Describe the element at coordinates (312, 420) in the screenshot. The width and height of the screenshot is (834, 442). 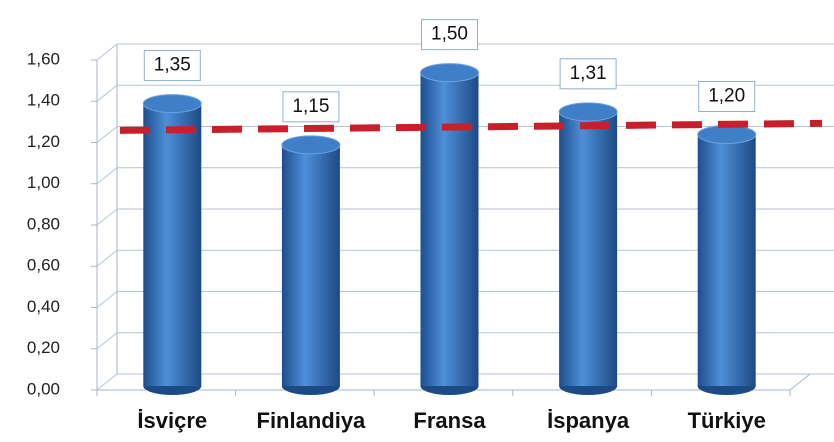
I see `x-tick-label: Finlandiya` at that location.